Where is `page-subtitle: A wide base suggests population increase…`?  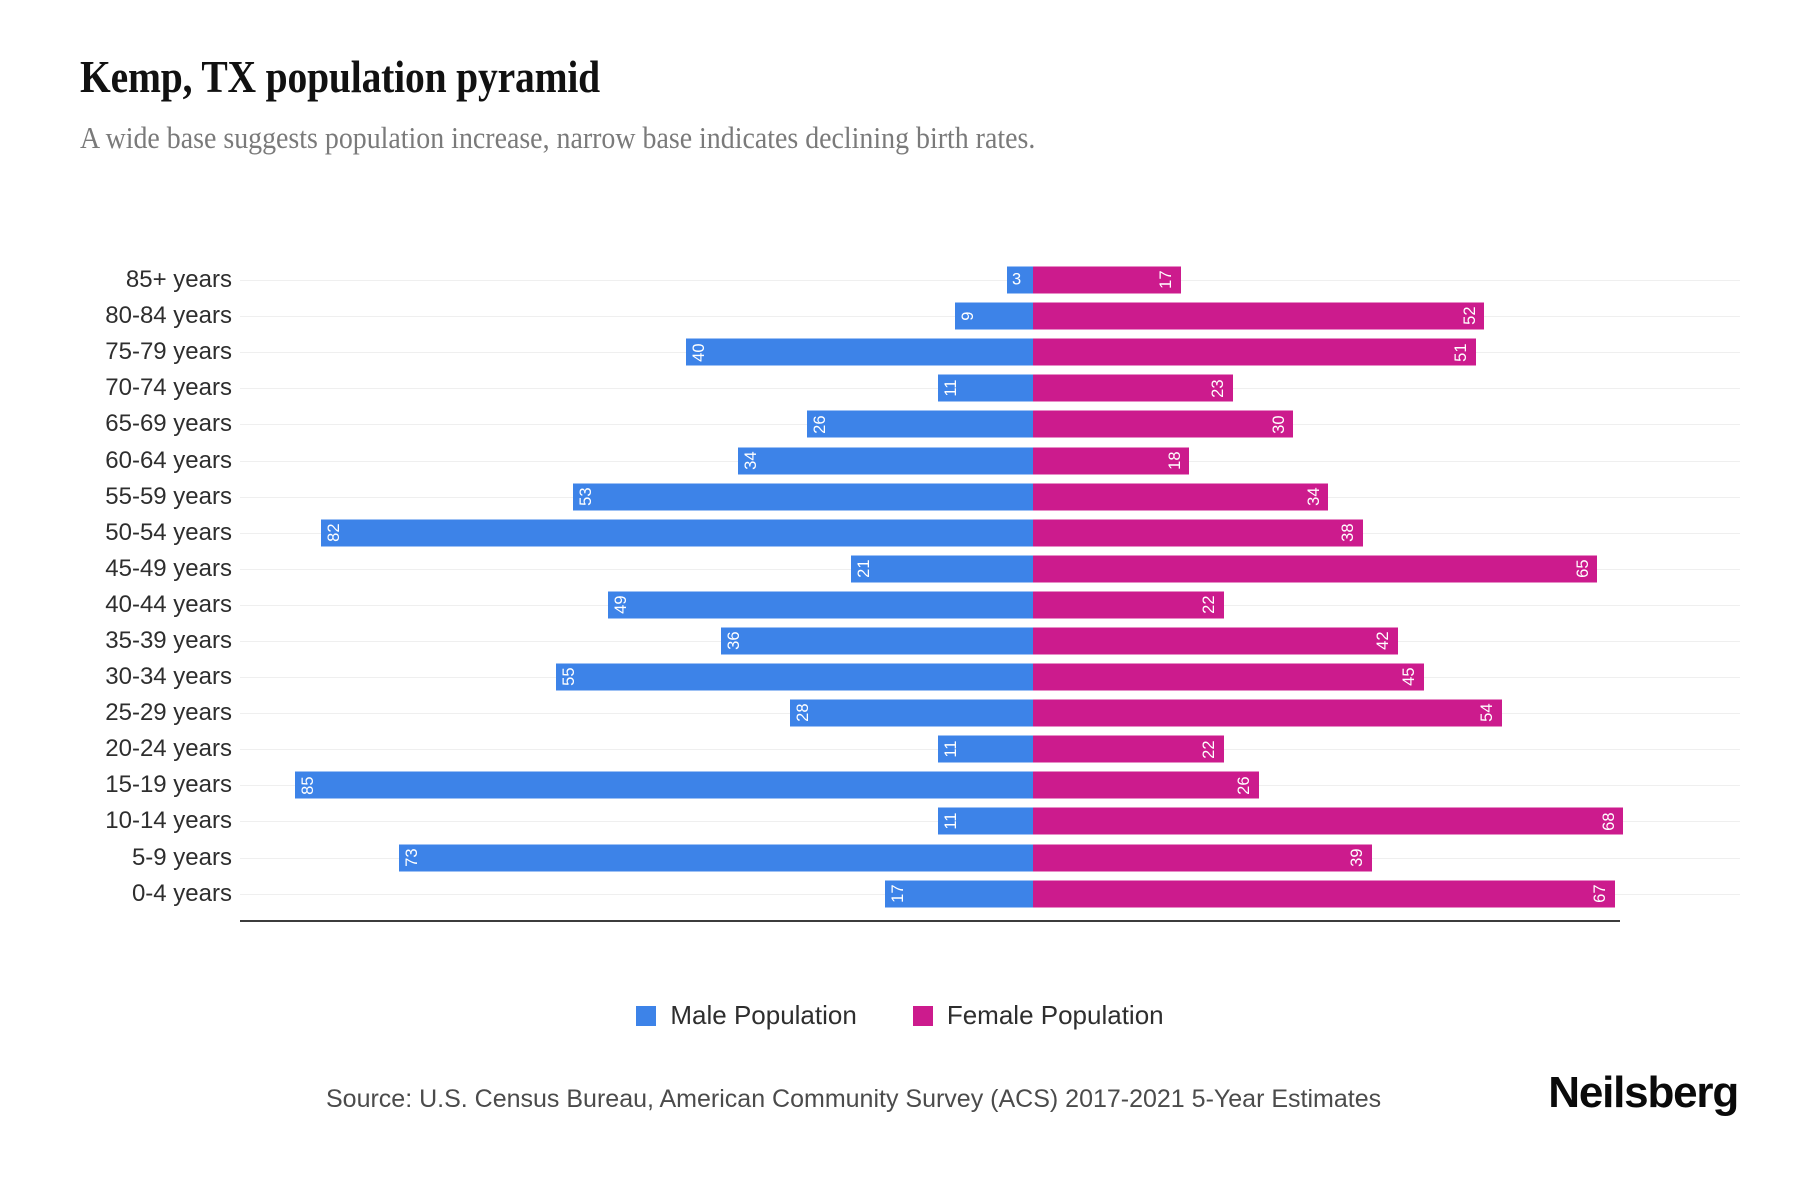
page-subtitle: A wide base suggests population increase… is located at coordinates (558, 137).